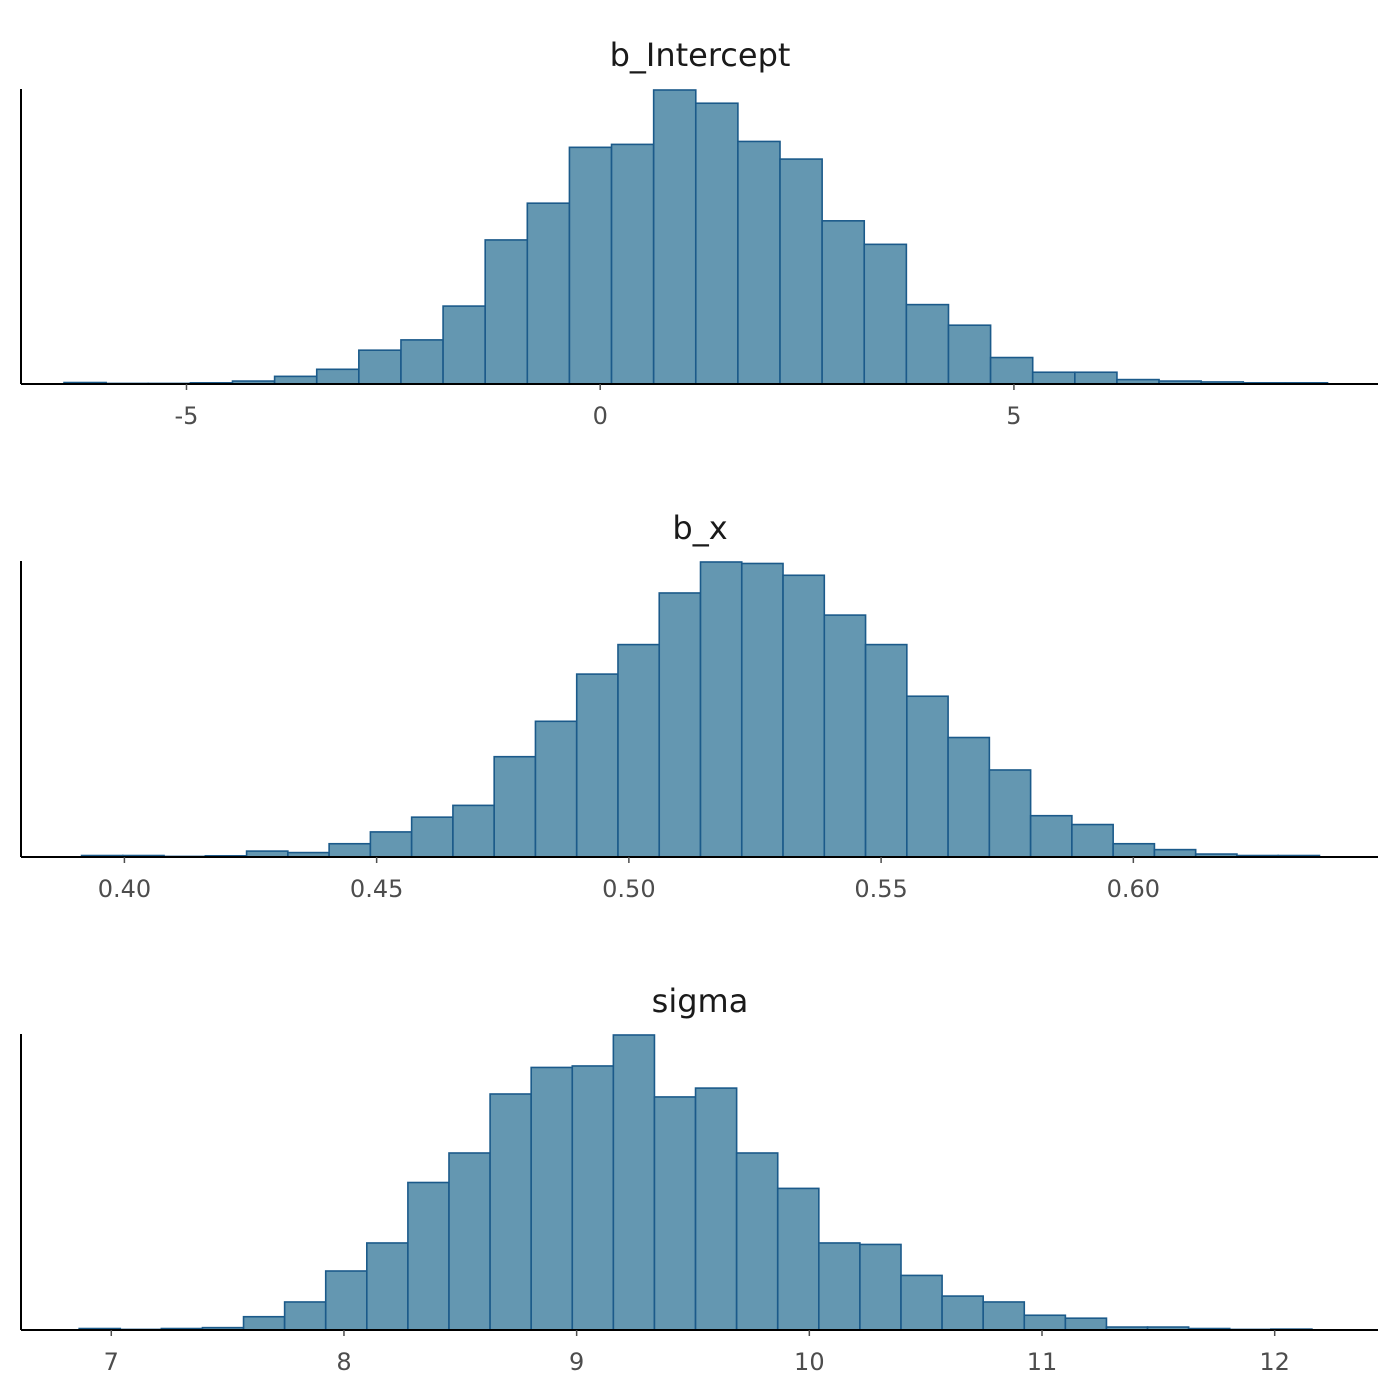 The width and height of the screenshot is (1400, 1400). I want to click on x-tick-label: 0.40, so click(124, 889).